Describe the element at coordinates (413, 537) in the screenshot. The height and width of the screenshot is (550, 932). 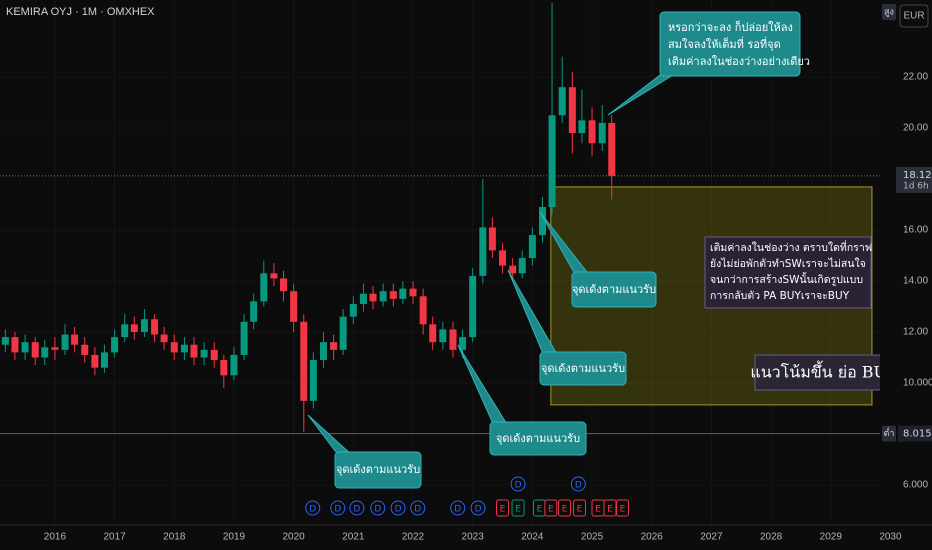
I see `x-tick-label: 2022` at that location.